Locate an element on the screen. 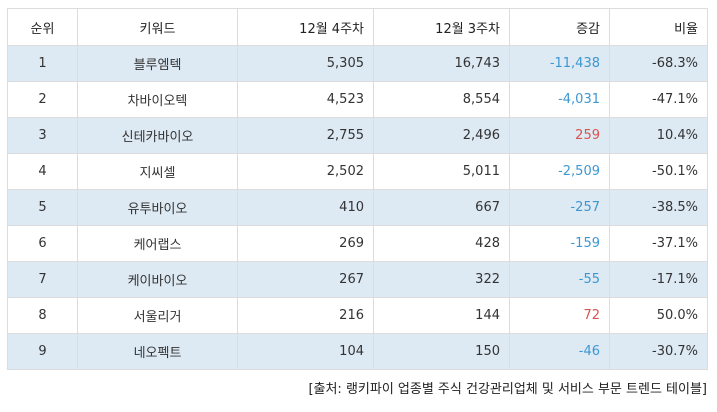 The width and height of the screenshot is (717, 412). rank-cell: 8 is located at coordinates (42, 315).